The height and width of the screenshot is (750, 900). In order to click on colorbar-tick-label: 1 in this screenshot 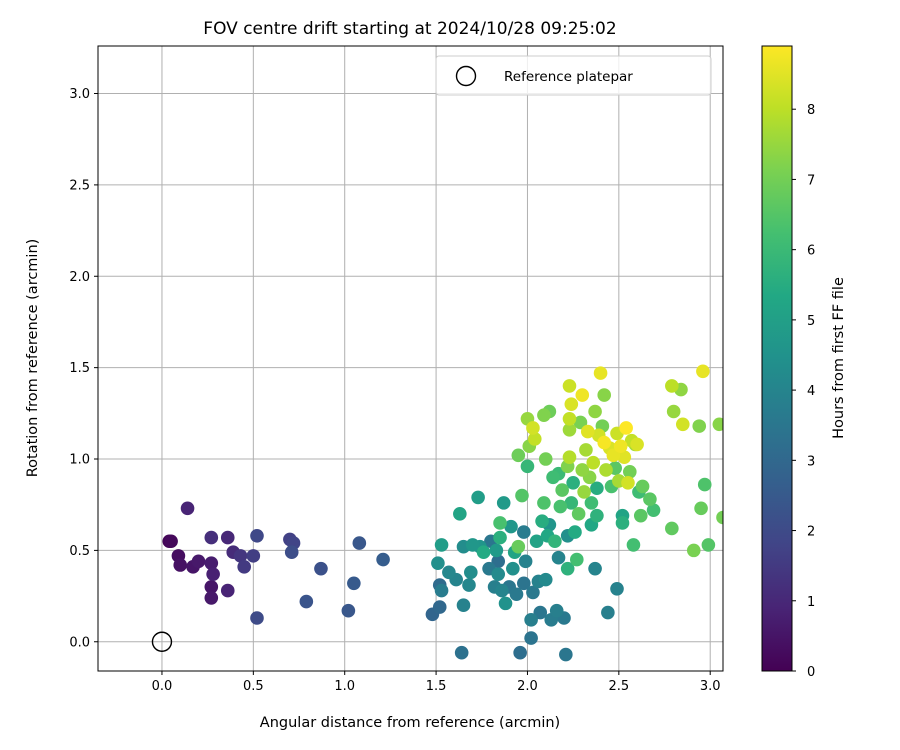, I will do `click(811, 602)`.